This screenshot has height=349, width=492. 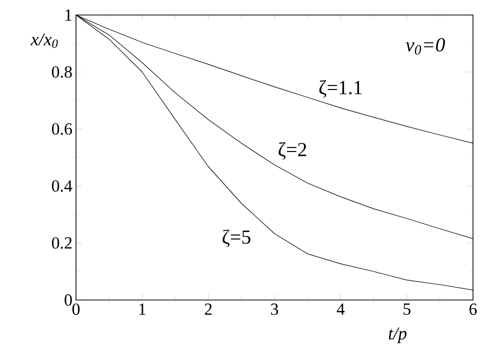 I want to click on x-tick-label: 2, so click(x=208, y=309).